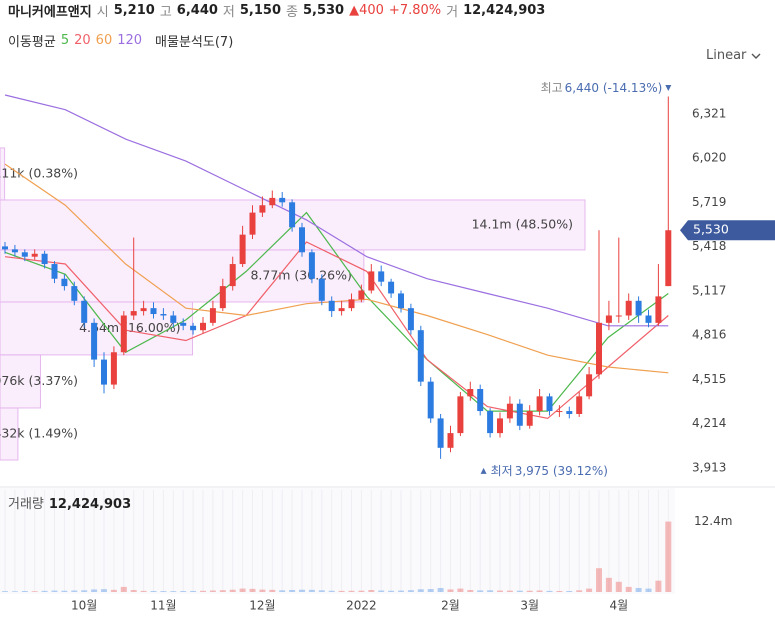 The width and height of the screenshot is (775, 625). Describe the element at coordinates (50, 12) in the screenshot. I see `stock-name: 마니커에프앤지` at that location.